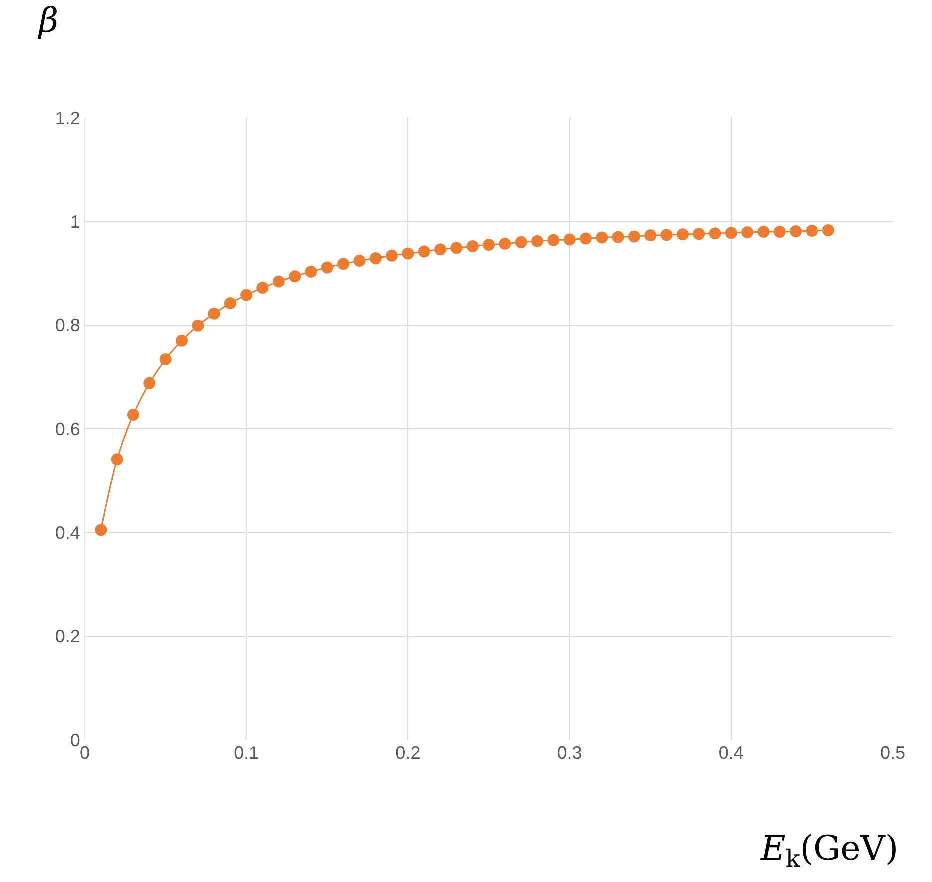 This screenshot has width=932, height=882. Describe the element at coordinates (67, 532) in the screenshot. I see `y-tick-label: 0.4` at that location.